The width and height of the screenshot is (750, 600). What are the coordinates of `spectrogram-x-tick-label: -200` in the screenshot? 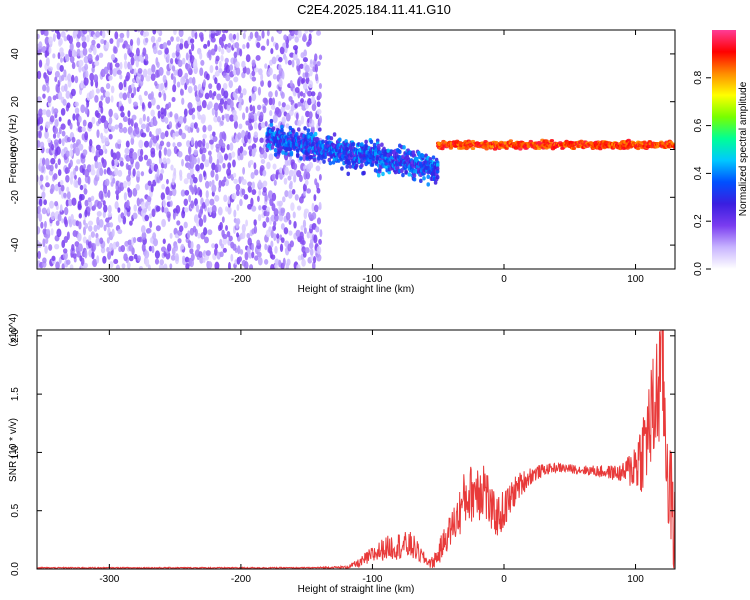 It's located at (241, 279).